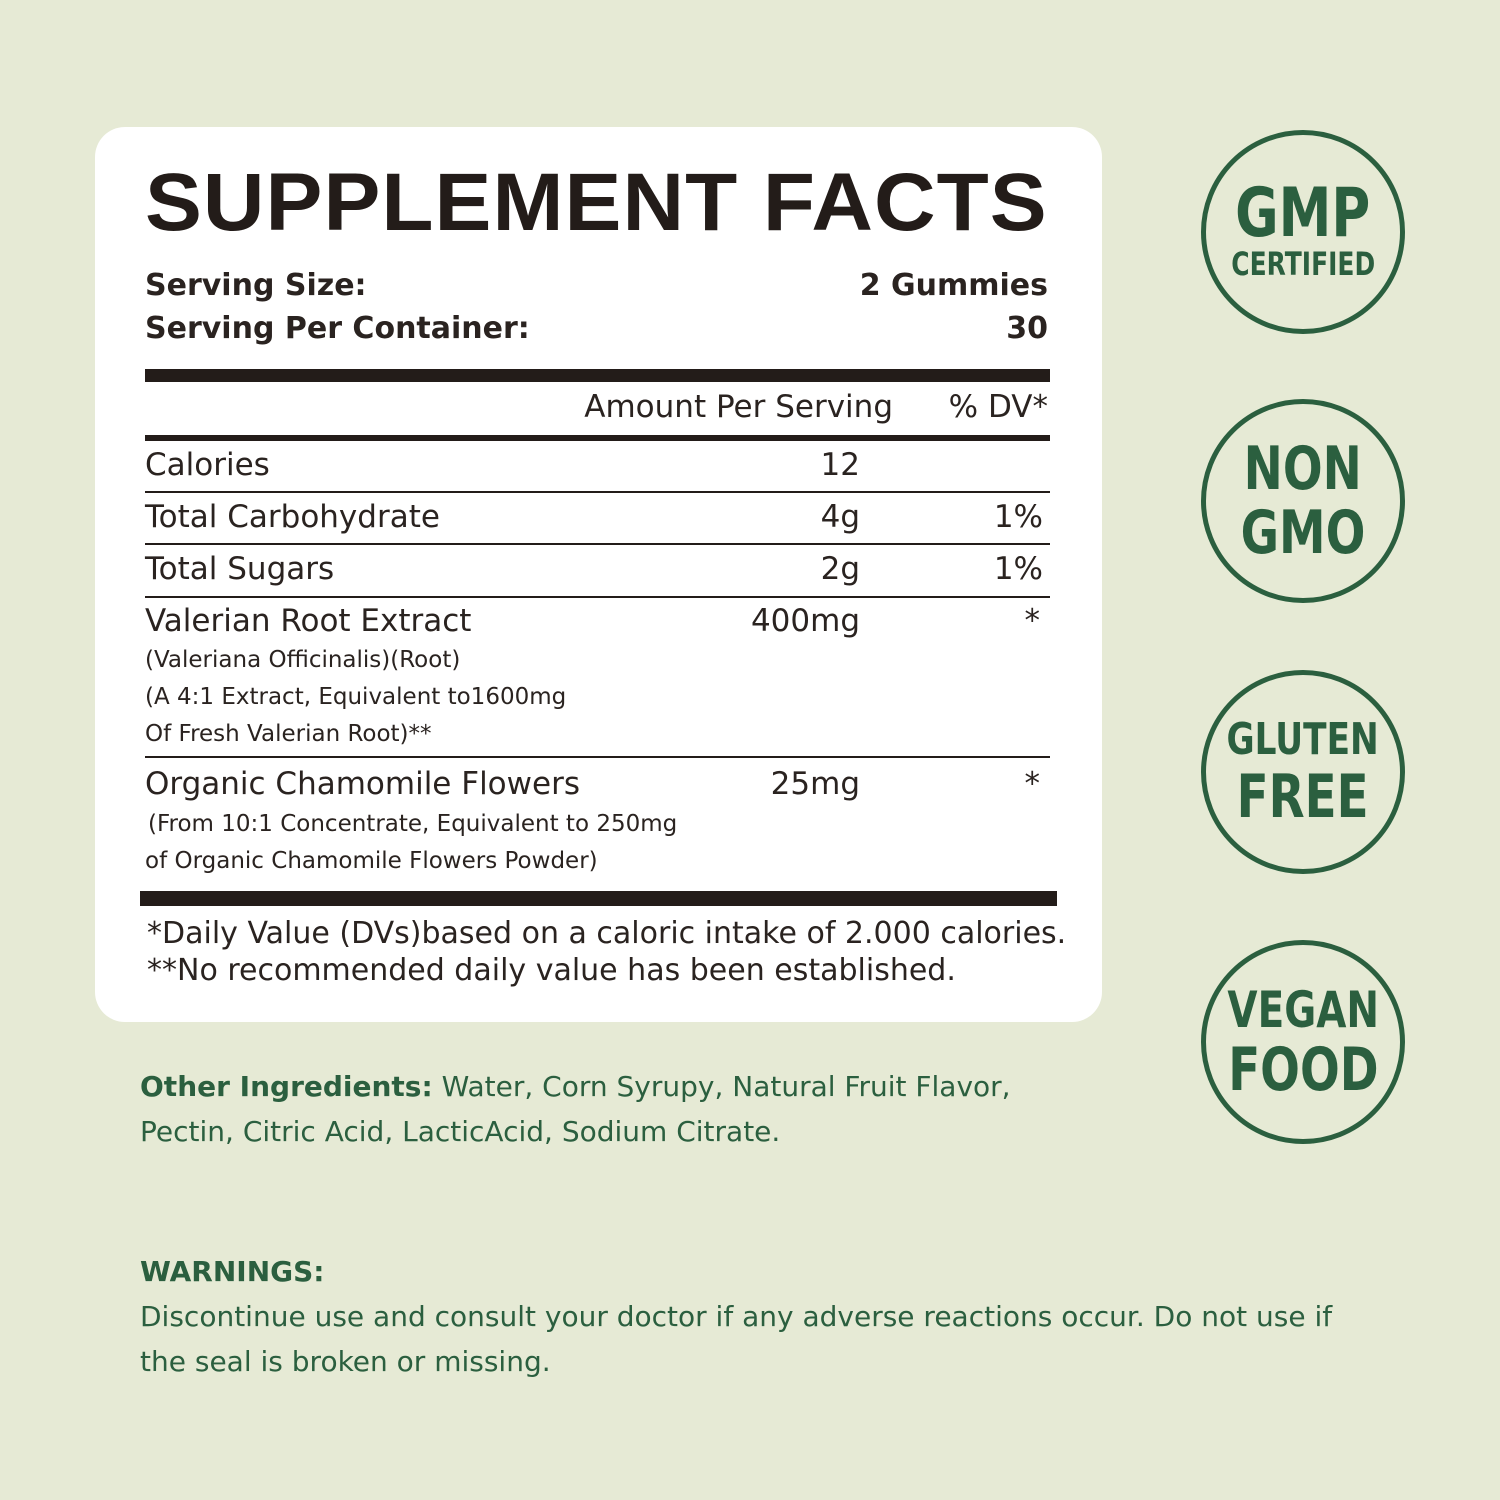 This screenshot has width=1500, height=1500. I want to click on gmp-certified-badge: GMP CERTIFIED, so click(1303, 232).